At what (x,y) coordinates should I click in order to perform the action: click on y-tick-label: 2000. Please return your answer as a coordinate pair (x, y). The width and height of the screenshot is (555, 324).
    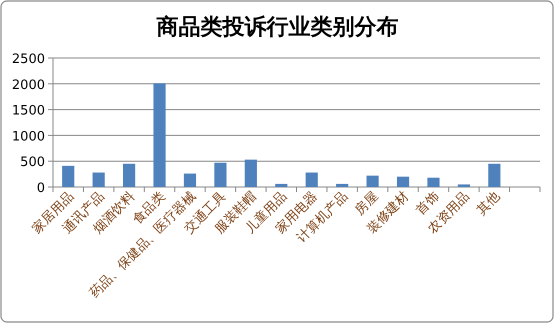
    Looking at the image, I should click on (28, 85).